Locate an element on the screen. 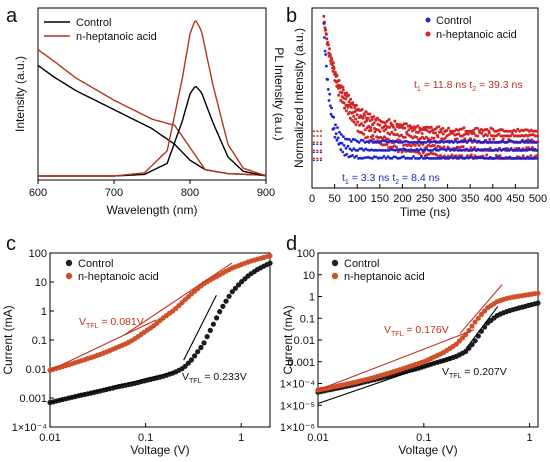 This screenshot has height=462, width=550. panel-label-c: c is located at coordinates (11, 244).